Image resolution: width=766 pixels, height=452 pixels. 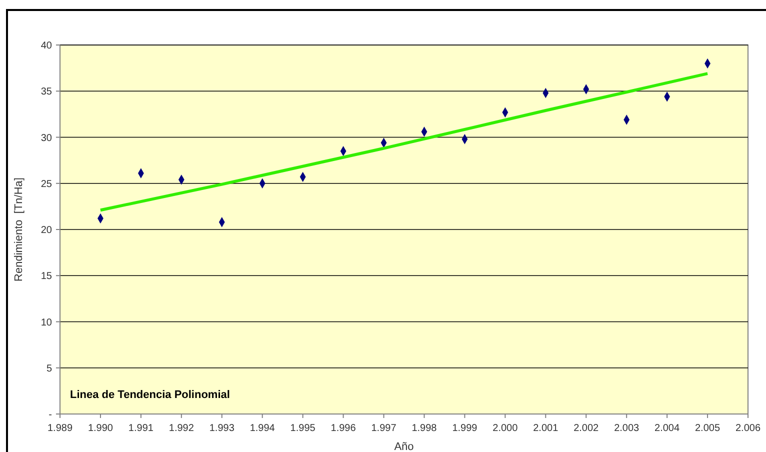 I want to click on x-tick-label: 1.993, so click(x=222, y=428).